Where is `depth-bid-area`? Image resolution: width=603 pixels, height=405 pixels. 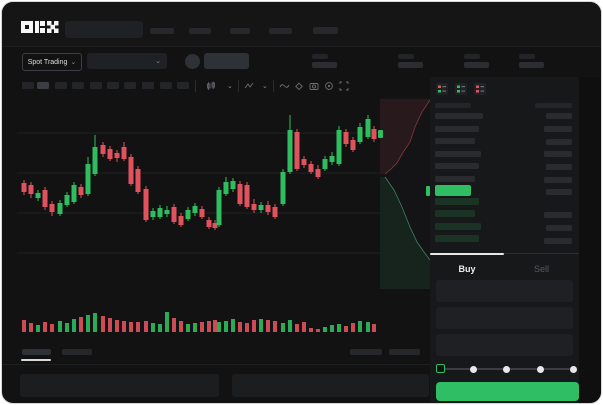
depth-bid-area is located at coordinates (405, 233).